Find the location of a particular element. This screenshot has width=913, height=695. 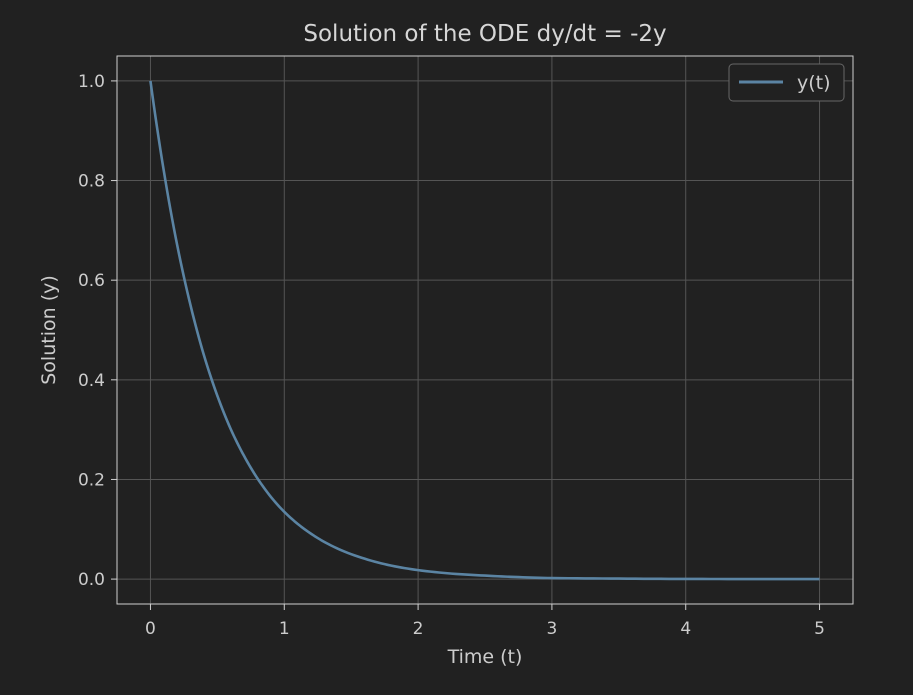

y-axis-ticks: 0.0 0.2 0.4 0.6 0.8 1.0 is located at coordinates (97, 331).